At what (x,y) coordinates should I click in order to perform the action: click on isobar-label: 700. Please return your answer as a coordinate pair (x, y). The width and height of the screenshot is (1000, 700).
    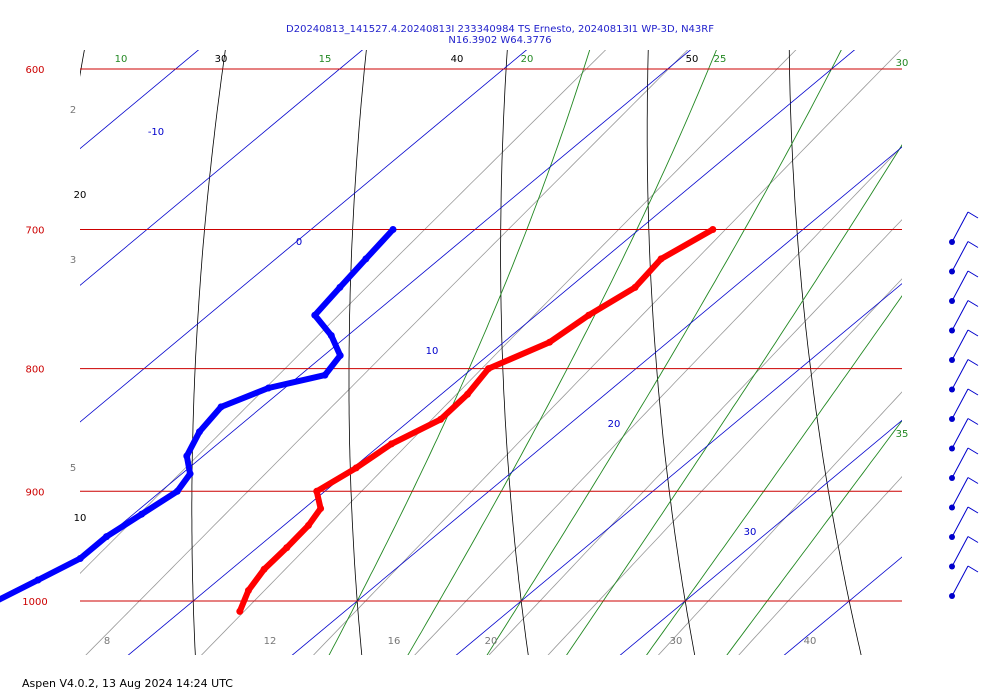
    Looking at the image, I should click on (34, 231).